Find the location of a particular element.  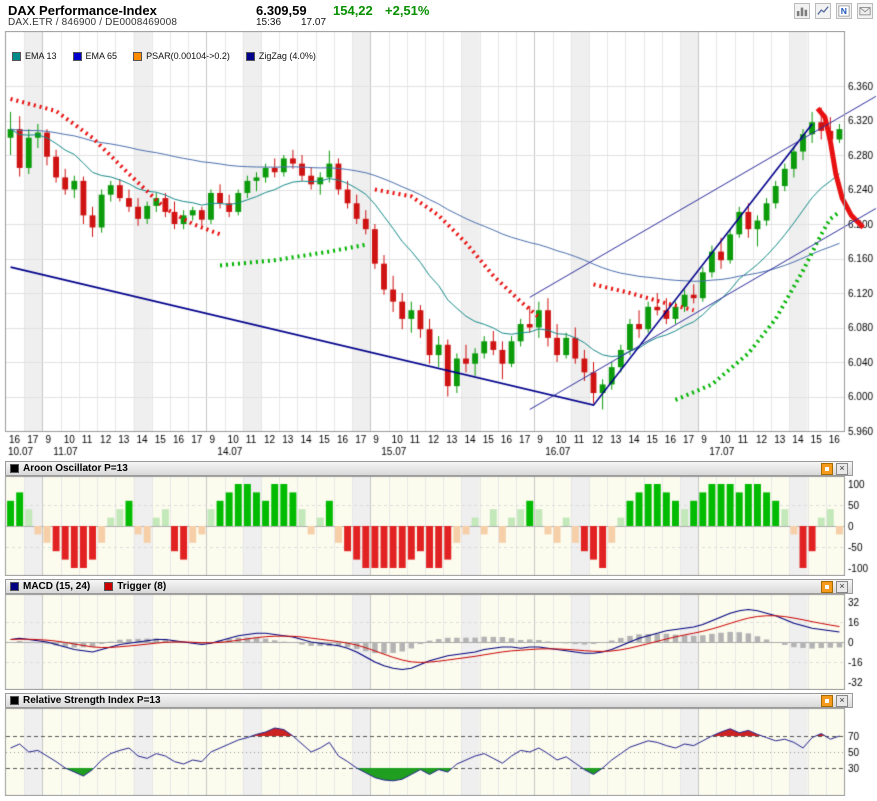

legend-label-psar: PSAR(0.00104->0.2) is located at coordinates (188, 56).